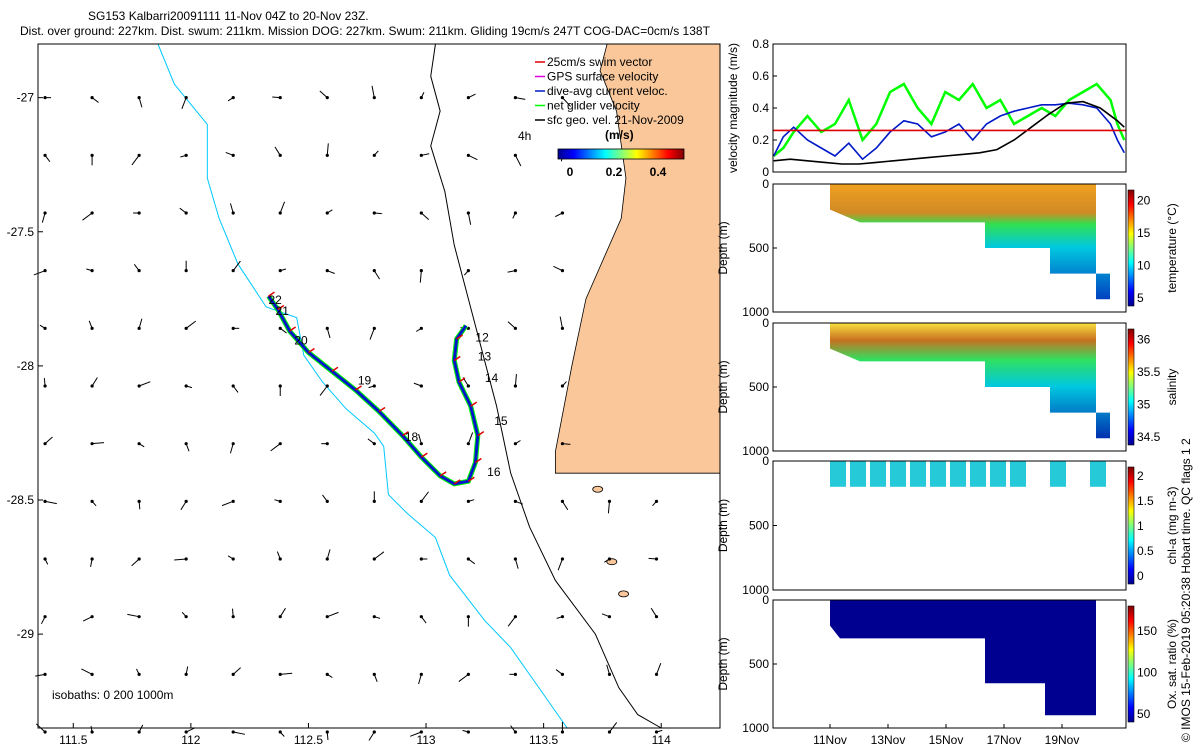 This screenshot has height=750, width=1200. Describe the element at coordinates (1140, 576) in the screenshot. I see `chla-cb-tick: 0` at that location.